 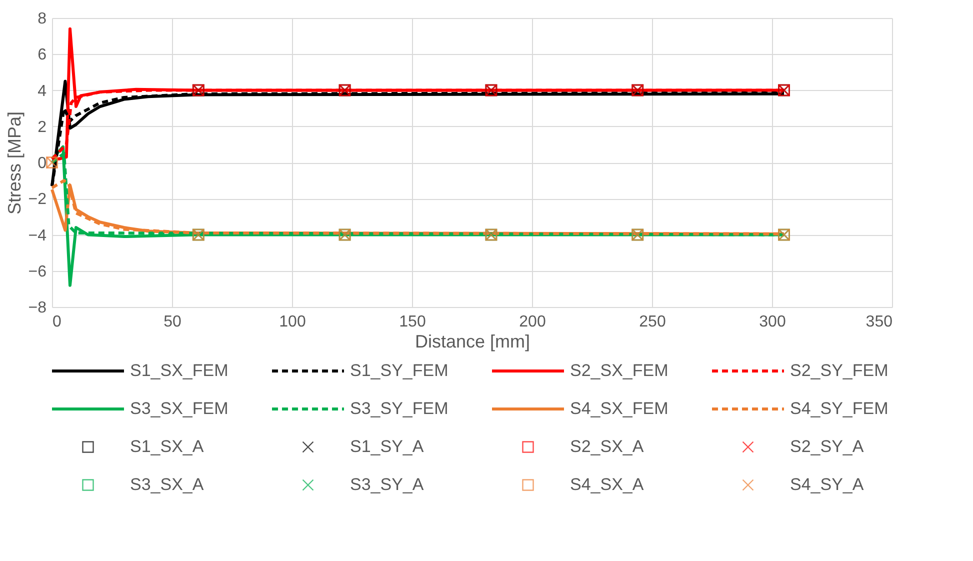 What do you see at coordinates (879, 322) in the screenshot?
I see `x-tick-label: 350` at bounding box center [879, 322].